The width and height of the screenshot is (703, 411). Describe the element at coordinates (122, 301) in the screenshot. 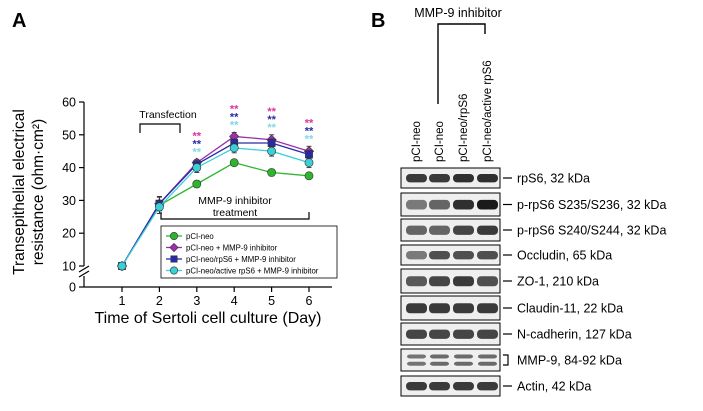

I see `x-tick-label: 1` at that location.